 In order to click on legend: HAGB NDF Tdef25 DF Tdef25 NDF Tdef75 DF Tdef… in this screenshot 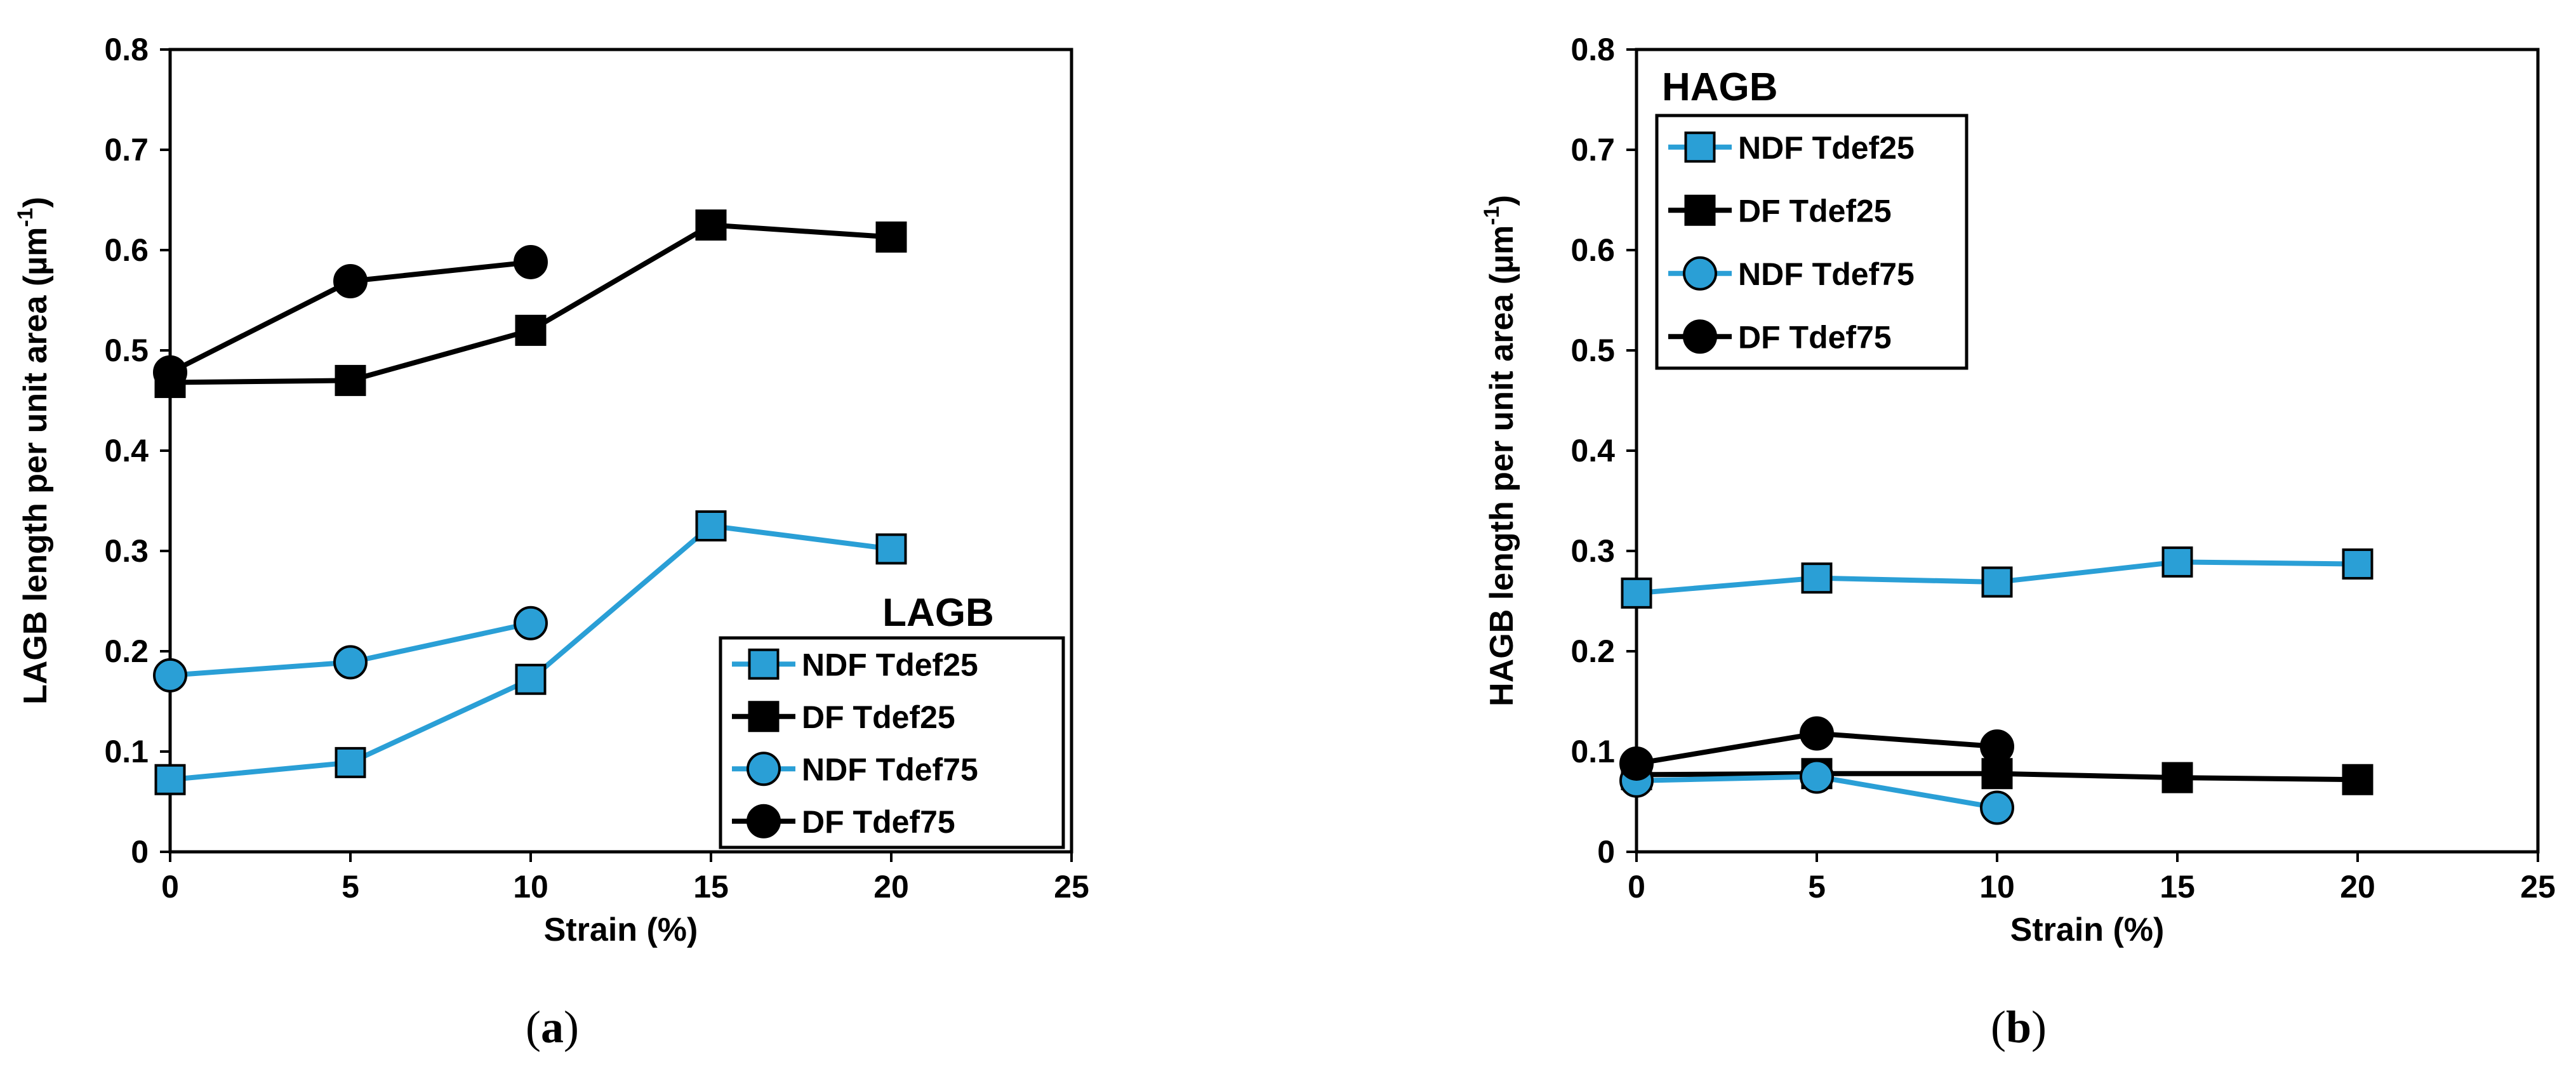, I will do `click(1812, 217)`.